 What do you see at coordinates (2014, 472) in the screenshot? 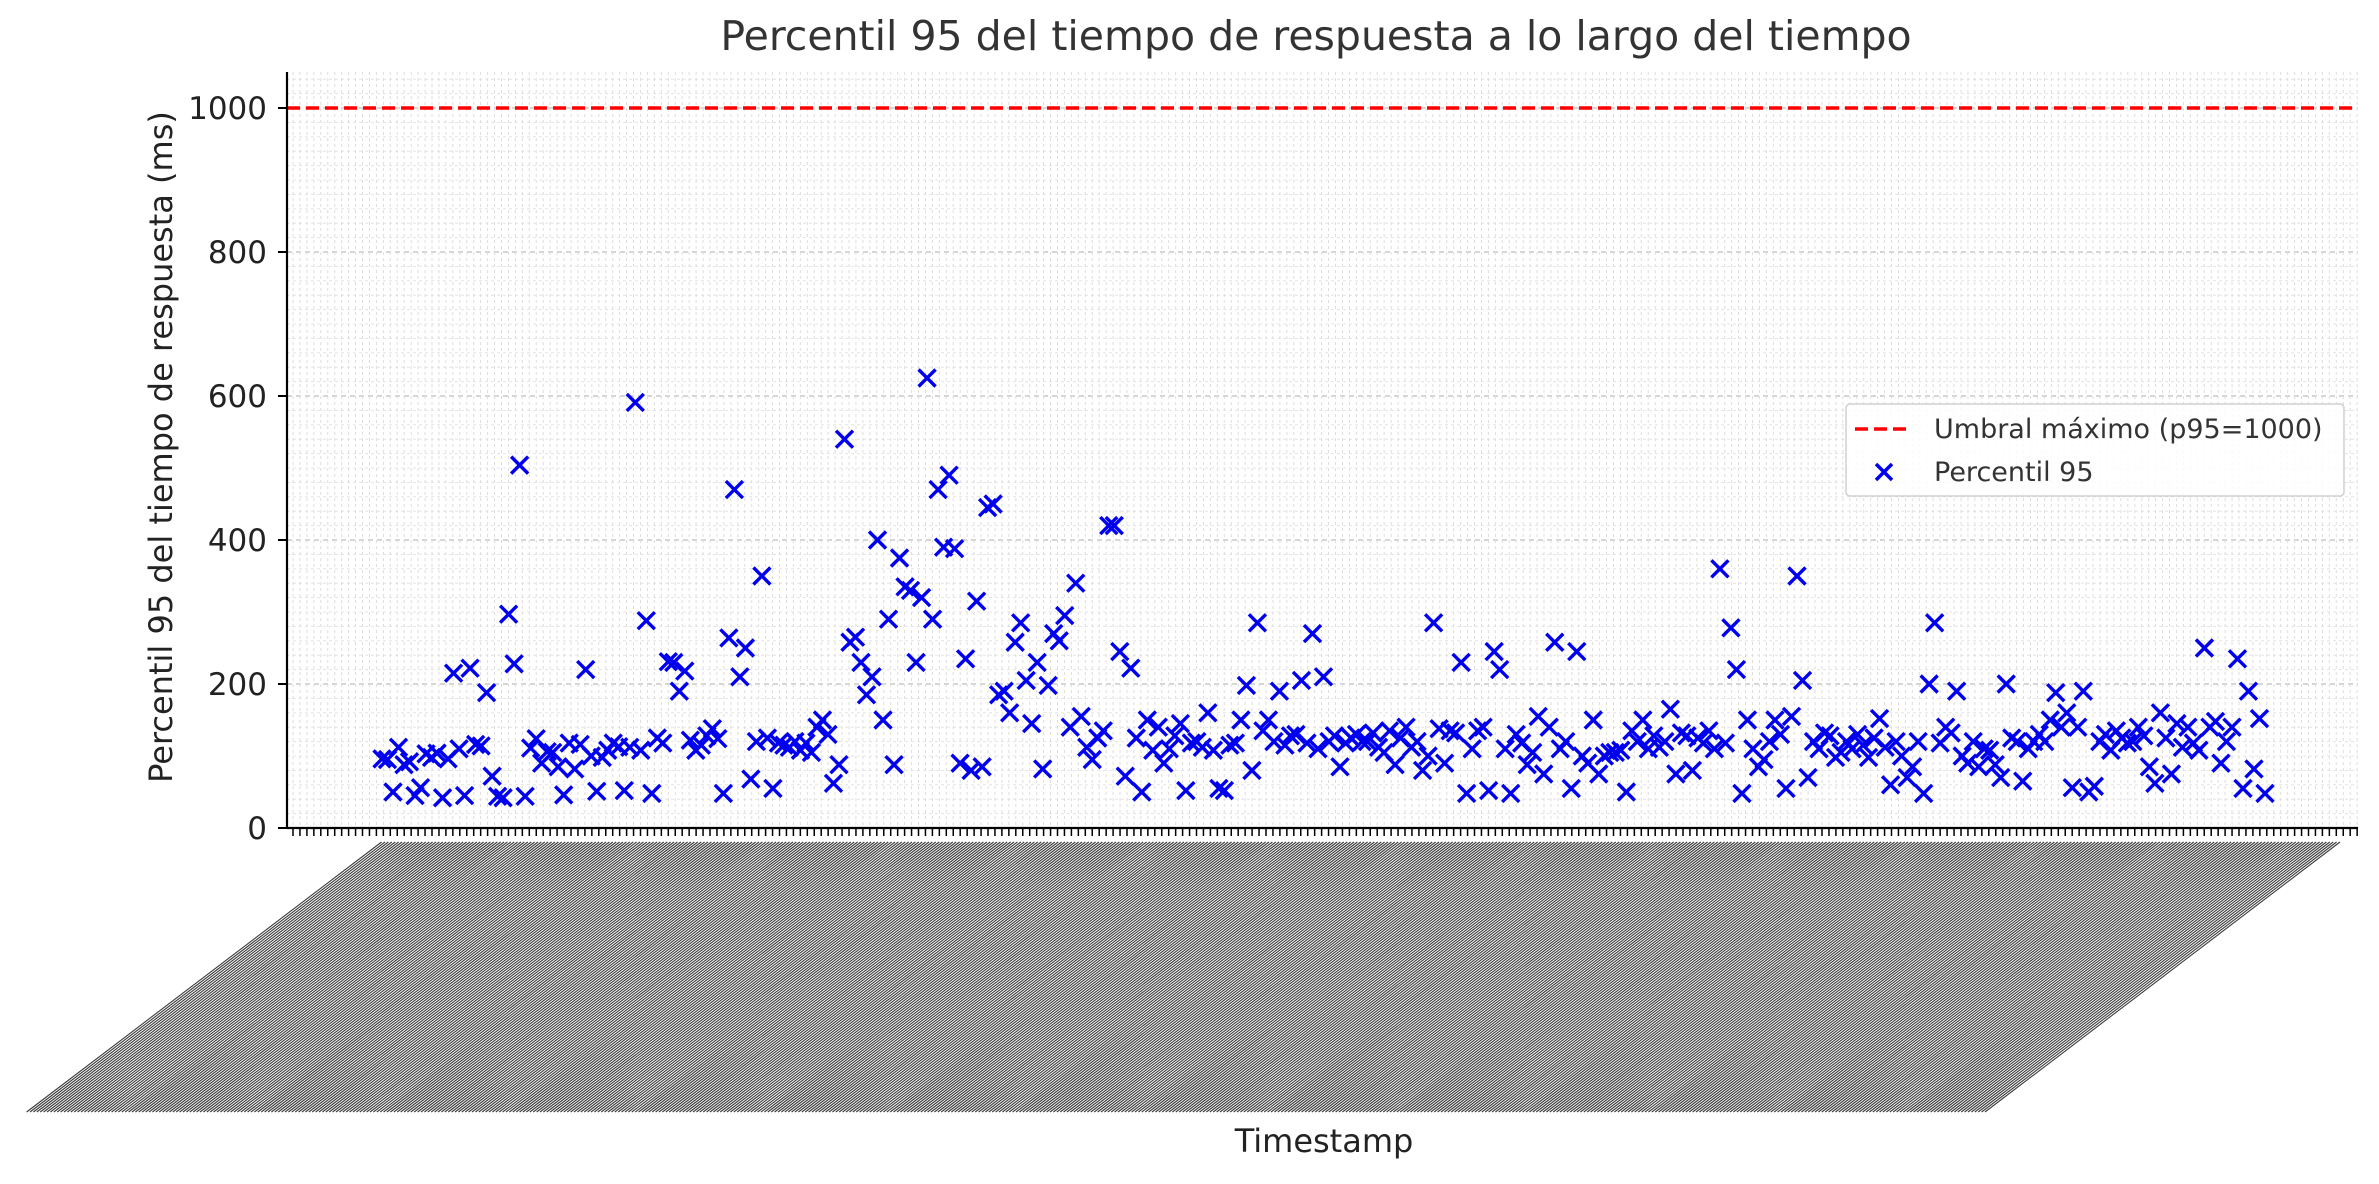
I see `legend-series-label: Percentil 95` at bounding box center [2014, 472].